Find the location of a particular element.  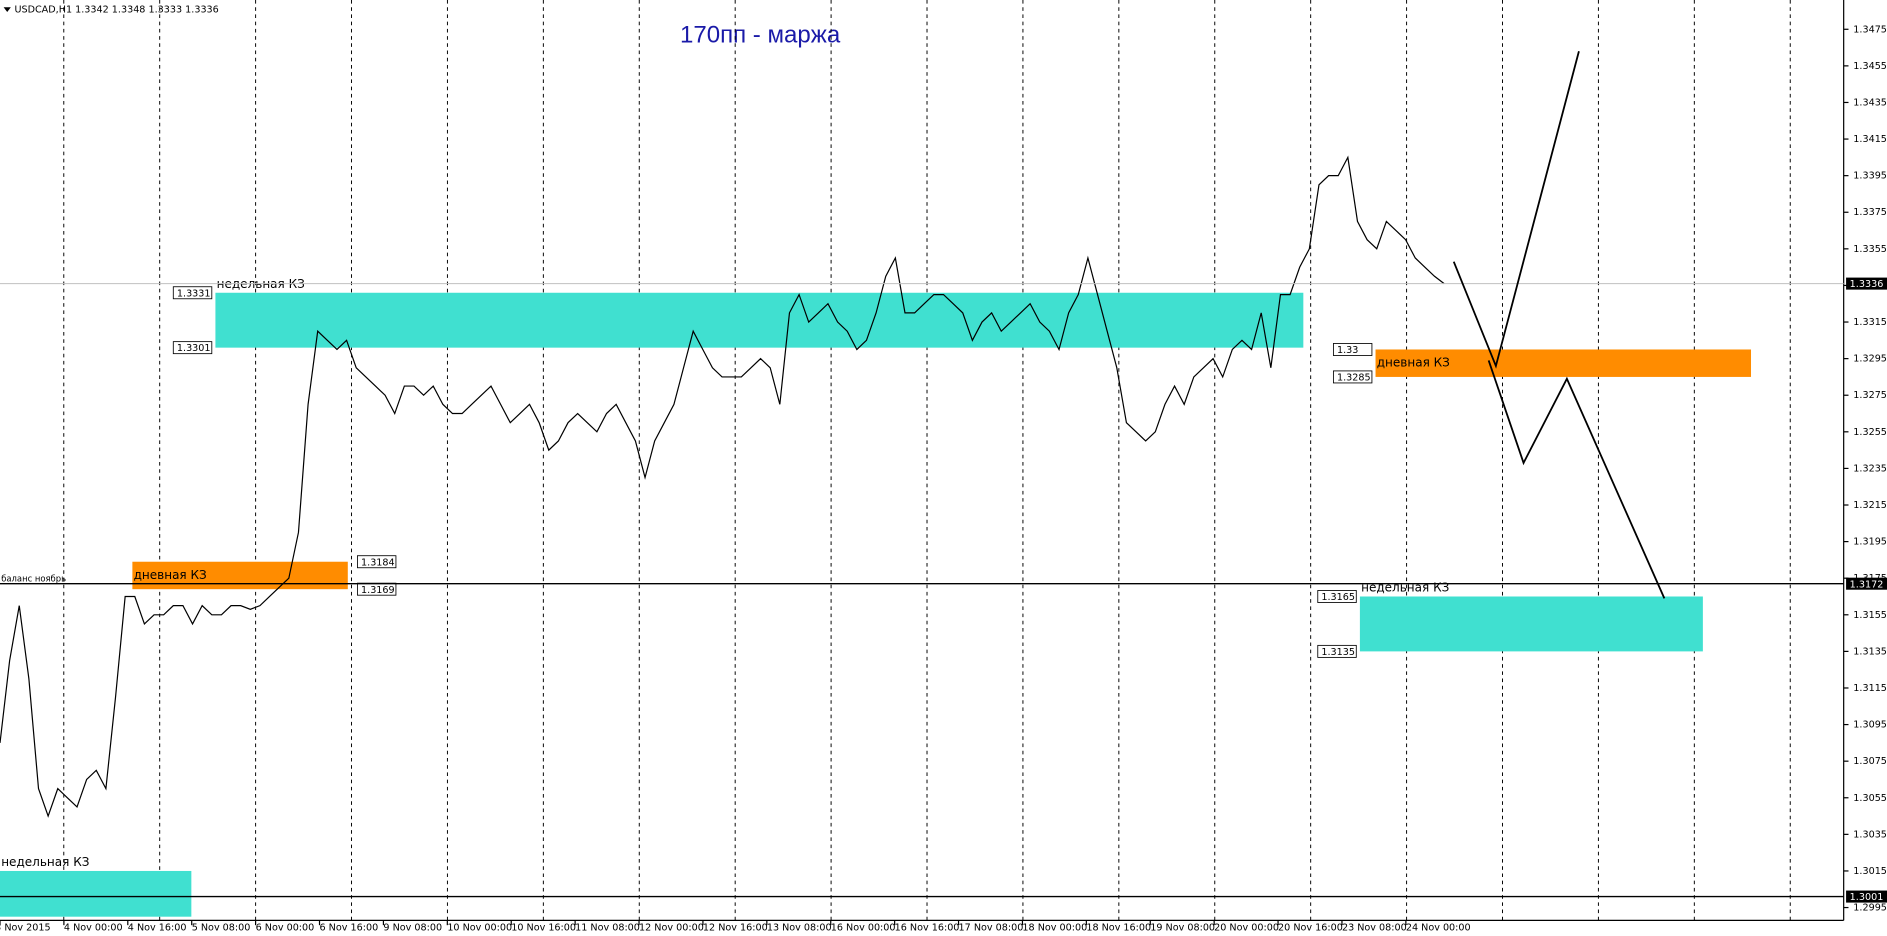

x-tick-label: 6 Nov 00:00 is located at coordinates (285, 928).